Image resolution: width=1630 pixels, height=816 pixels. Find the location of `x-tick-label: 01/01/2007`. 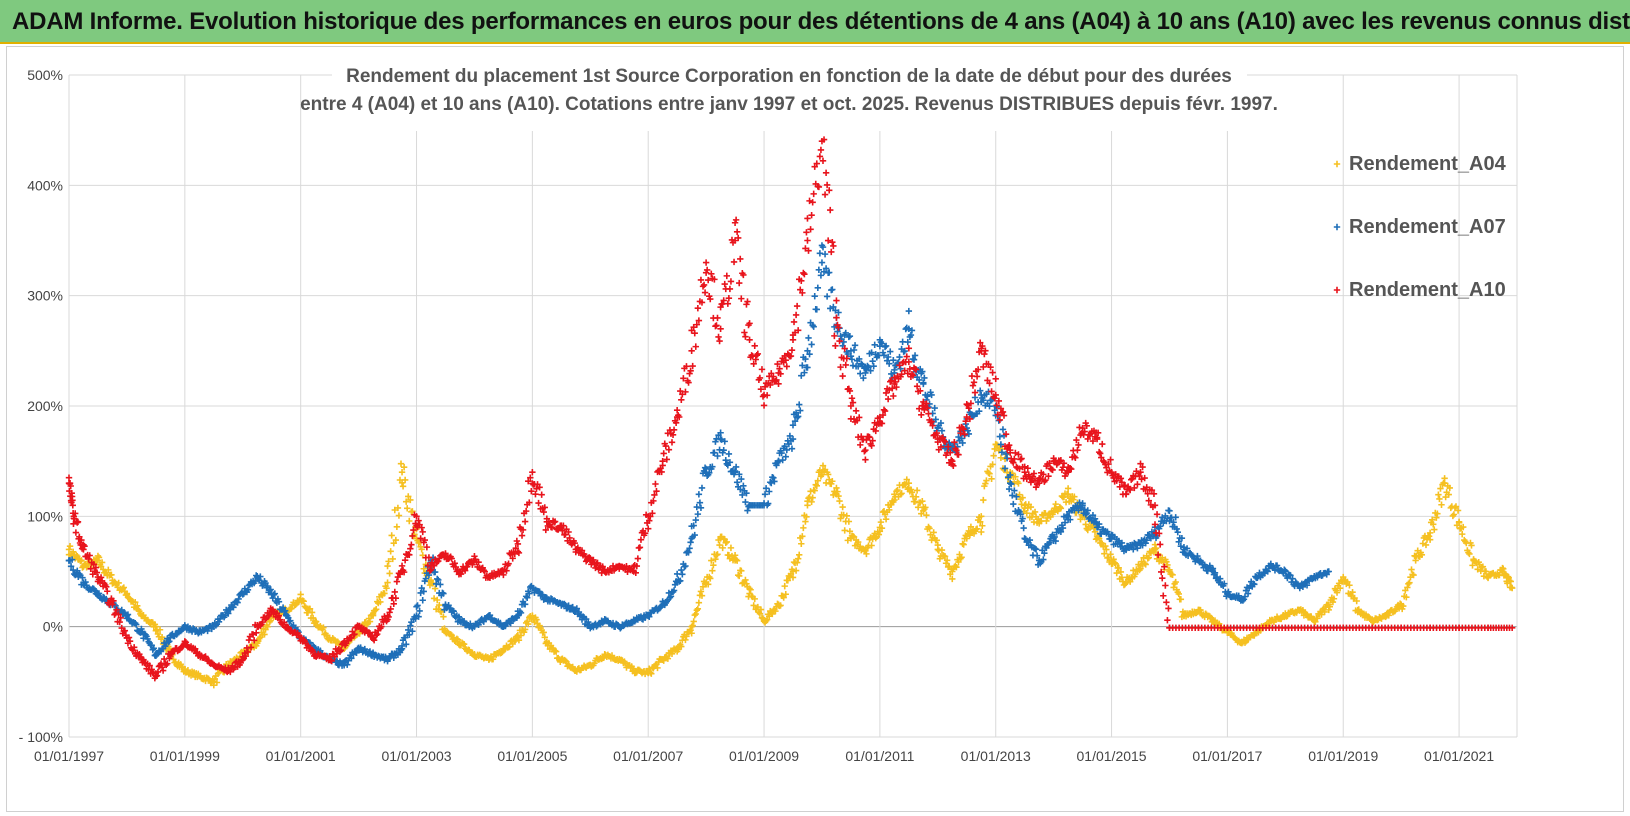

x-tick-label: 01/01/2007 is located at coordinates (648, 756).